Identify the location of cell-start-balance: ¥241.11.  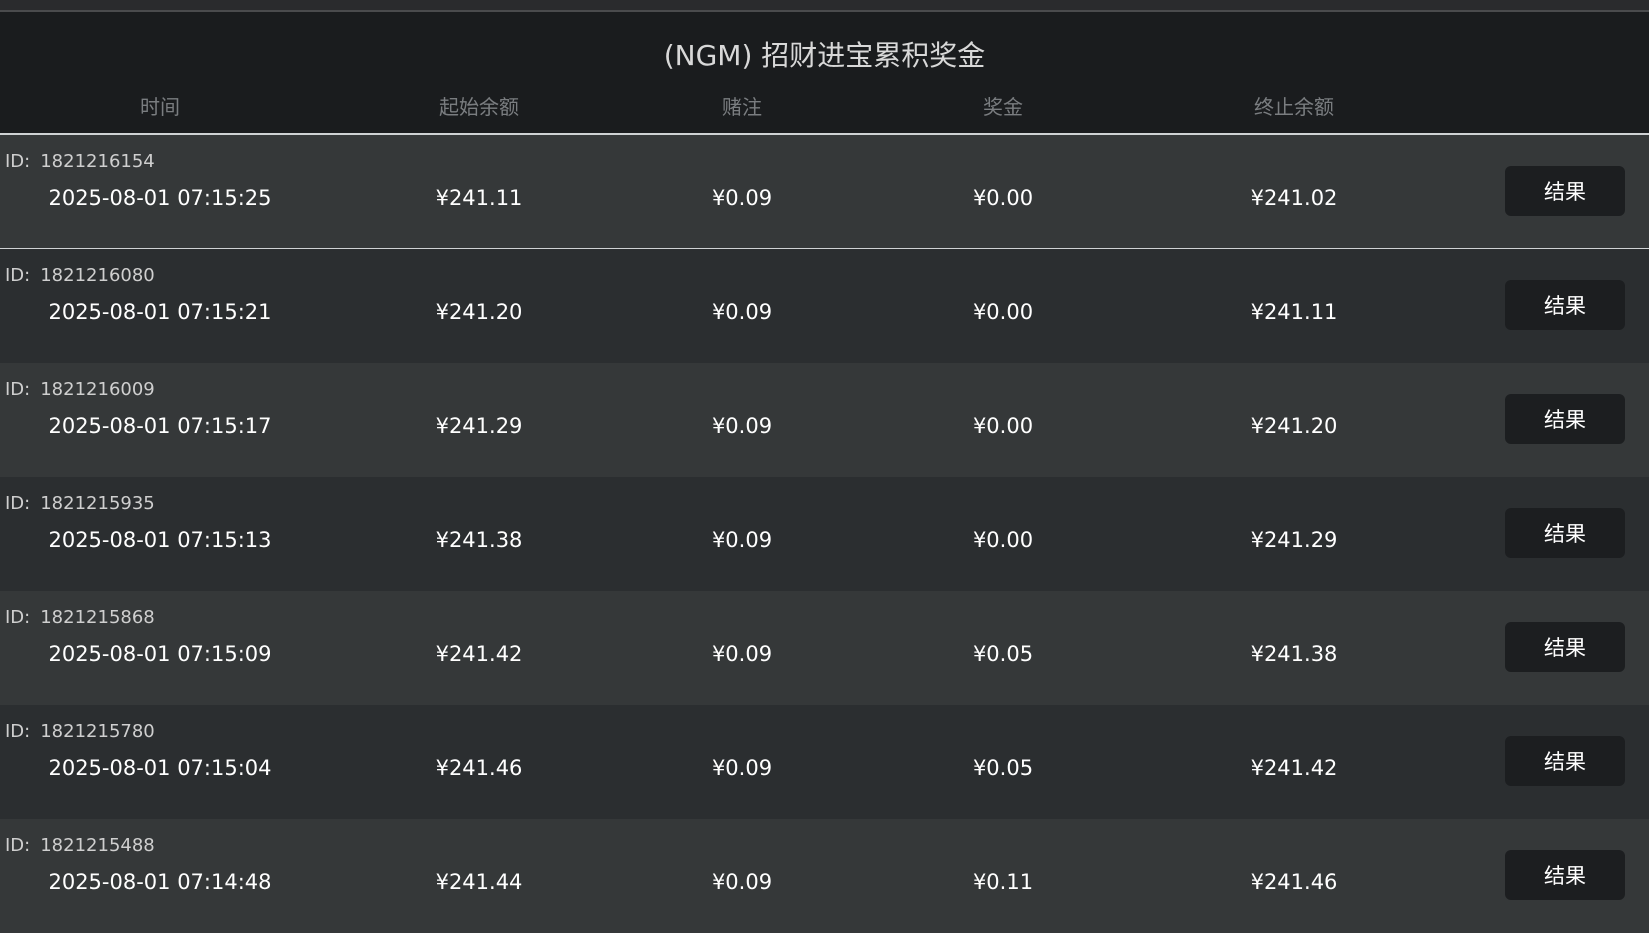
(479, 198).